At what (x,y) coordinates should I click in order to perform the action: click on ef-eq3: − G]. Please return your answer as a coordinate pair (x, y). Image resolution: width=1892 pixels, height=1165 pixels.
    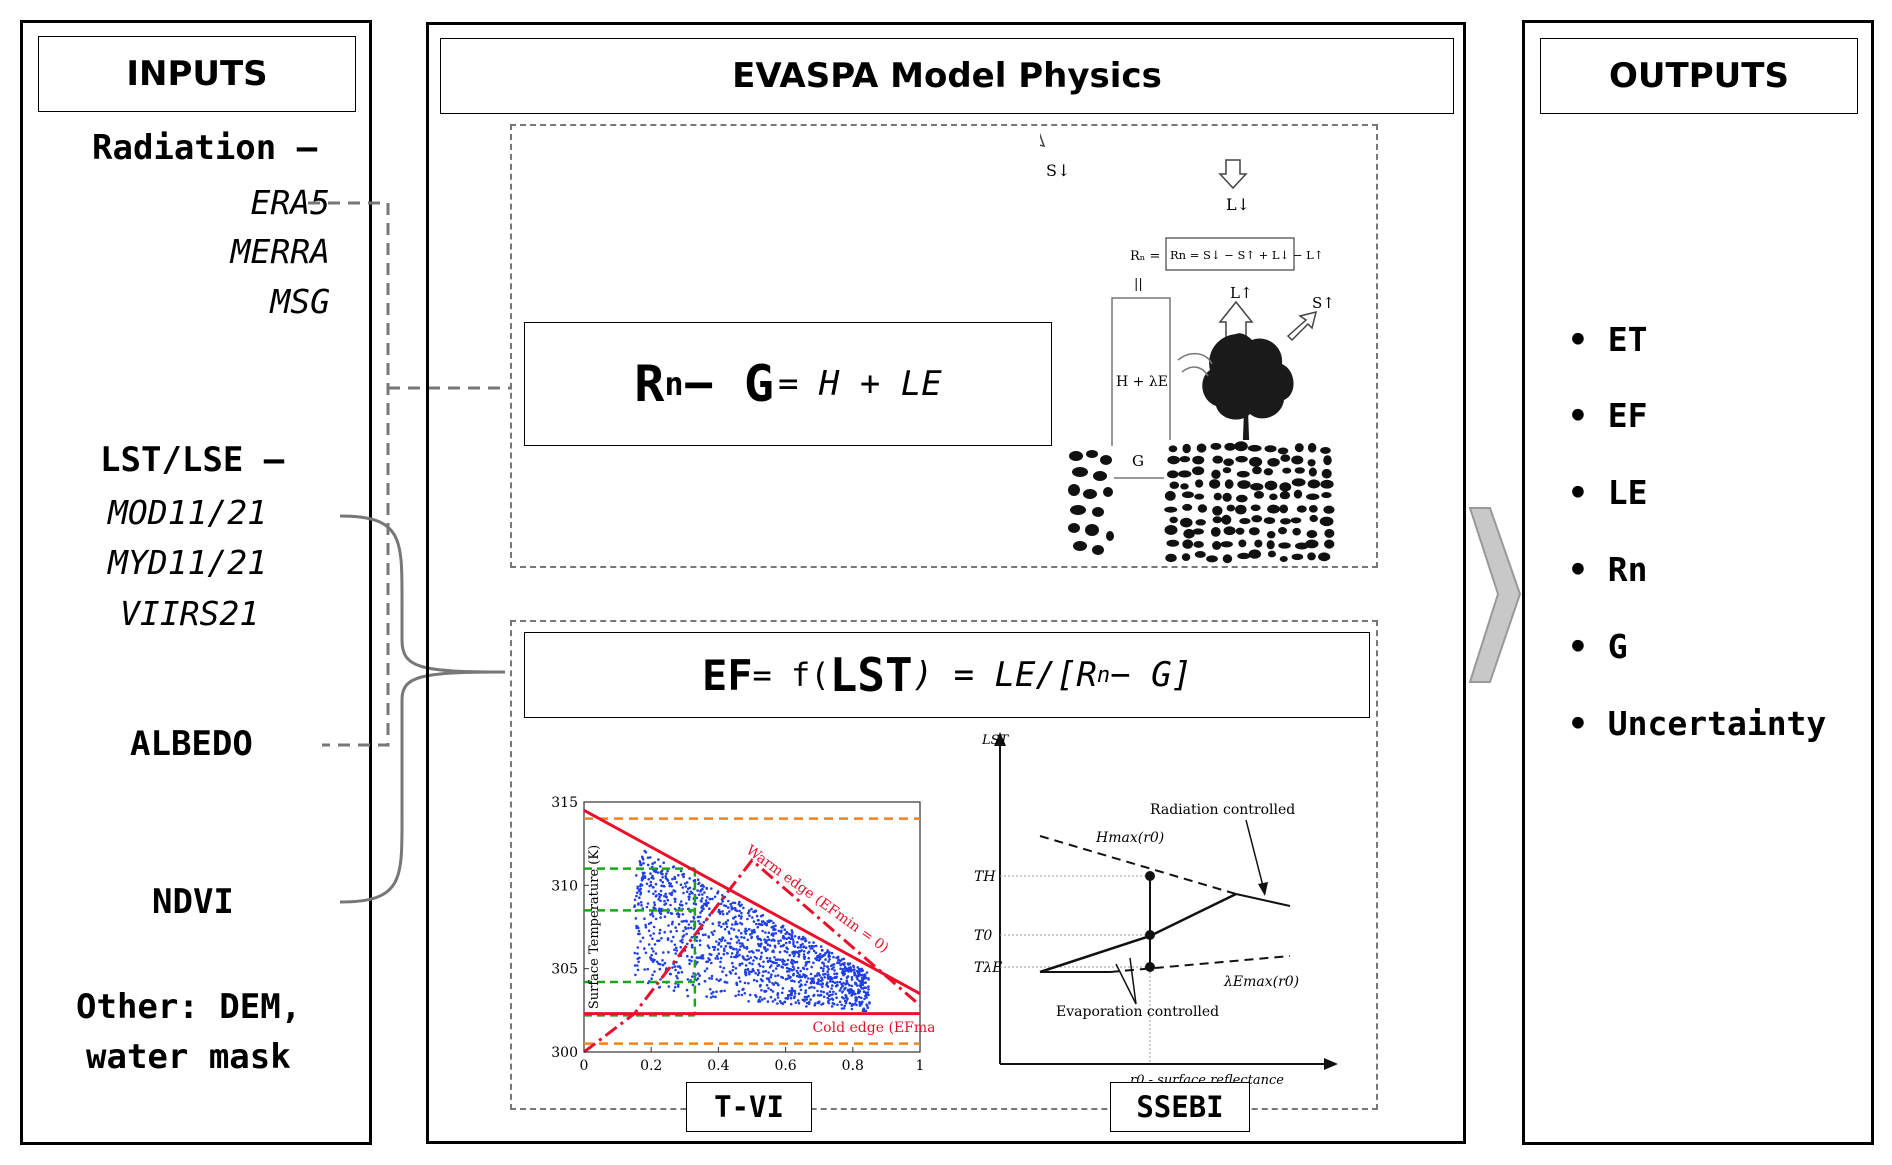
    Looking at the image, I should click on (1151, 675).